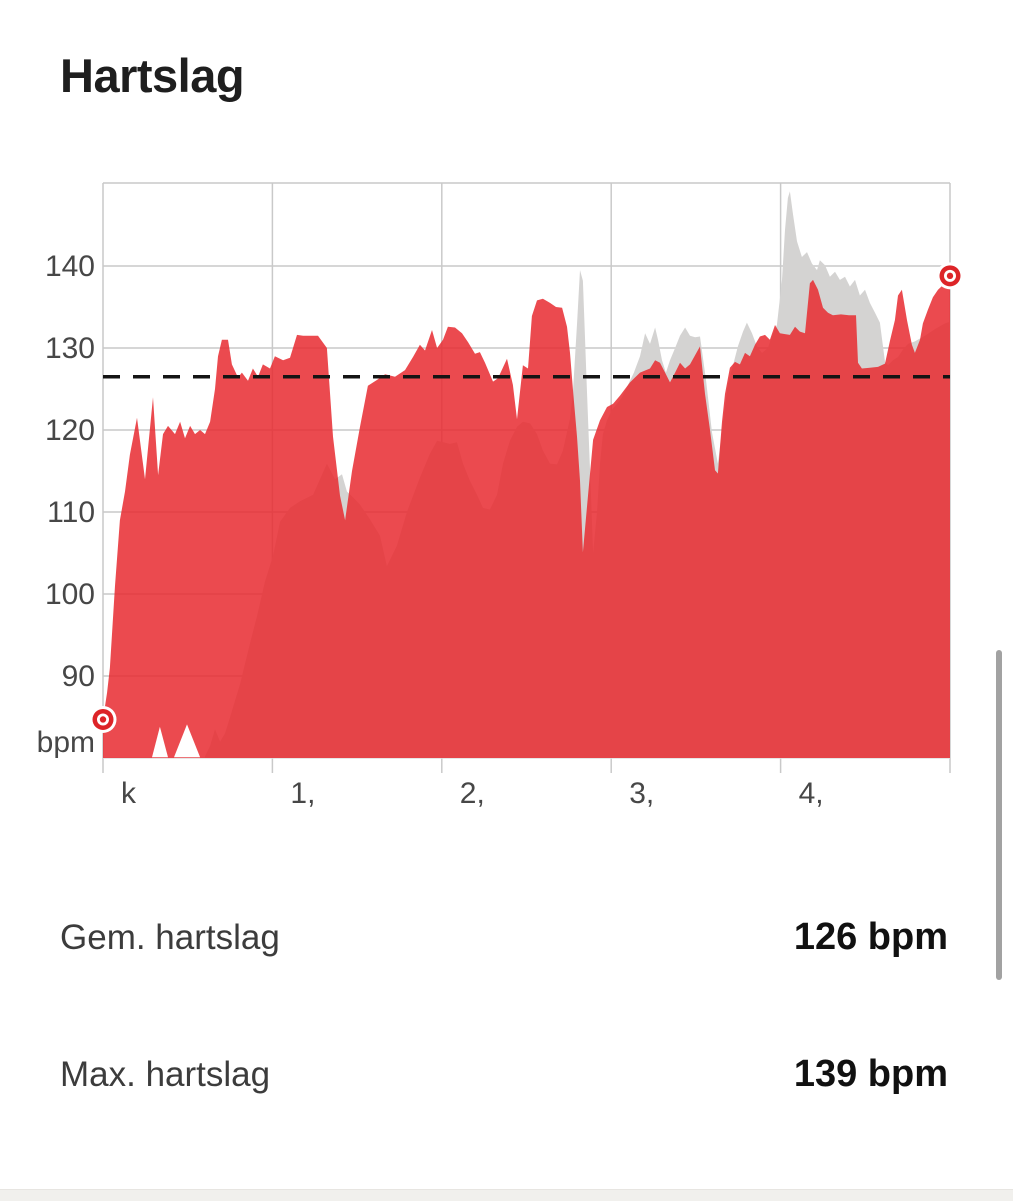  Describe the element at coordinates (70, 594) in the screenshot. I see `y-tick-label: 100` at that location.